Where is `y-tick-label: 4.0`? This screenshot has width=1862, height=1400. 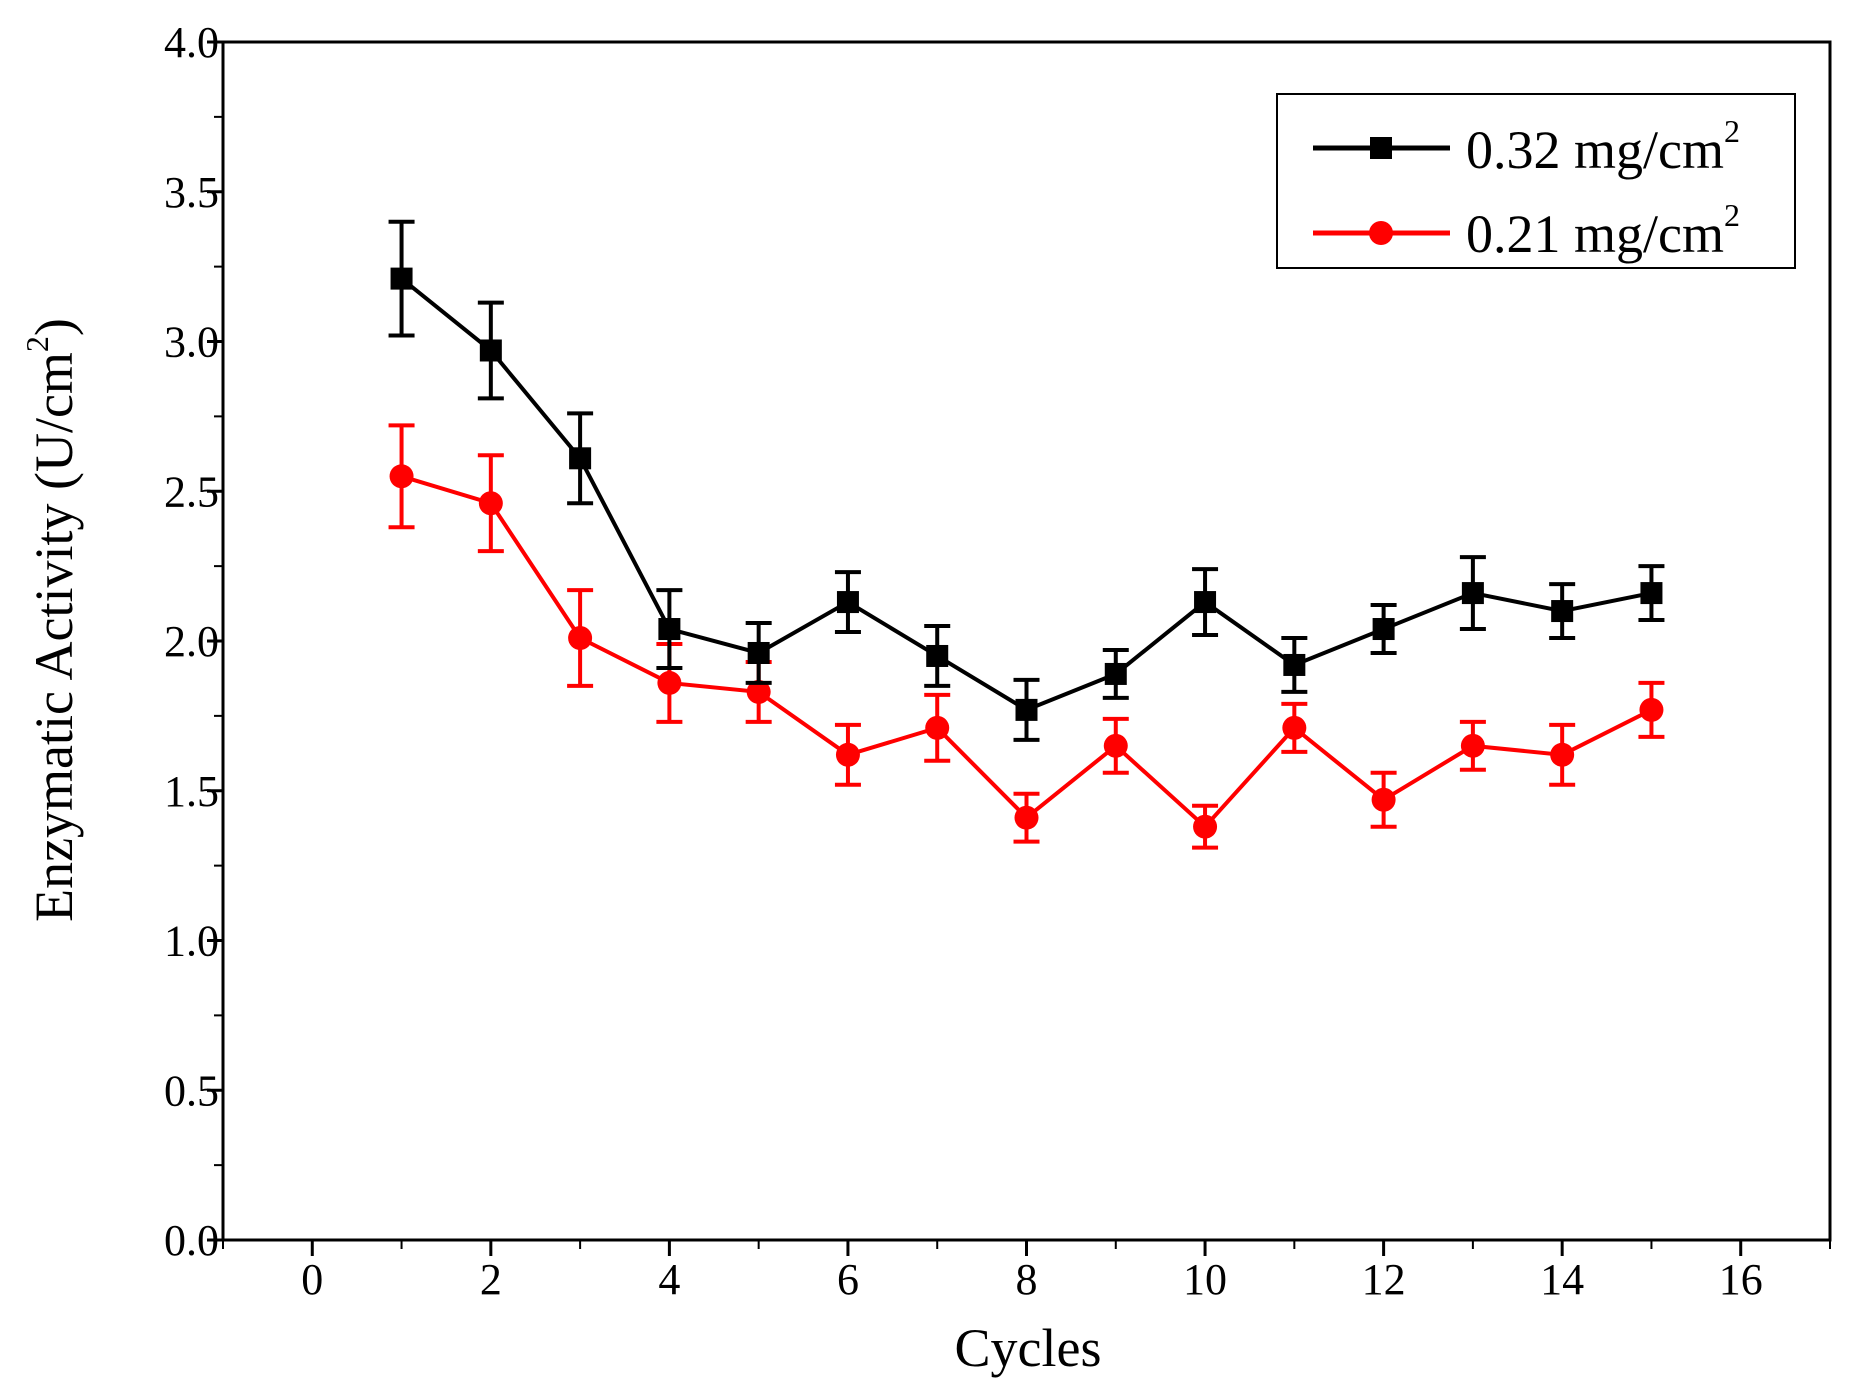
y-tick-label: 4.0 is located at coordinates (191, 42).